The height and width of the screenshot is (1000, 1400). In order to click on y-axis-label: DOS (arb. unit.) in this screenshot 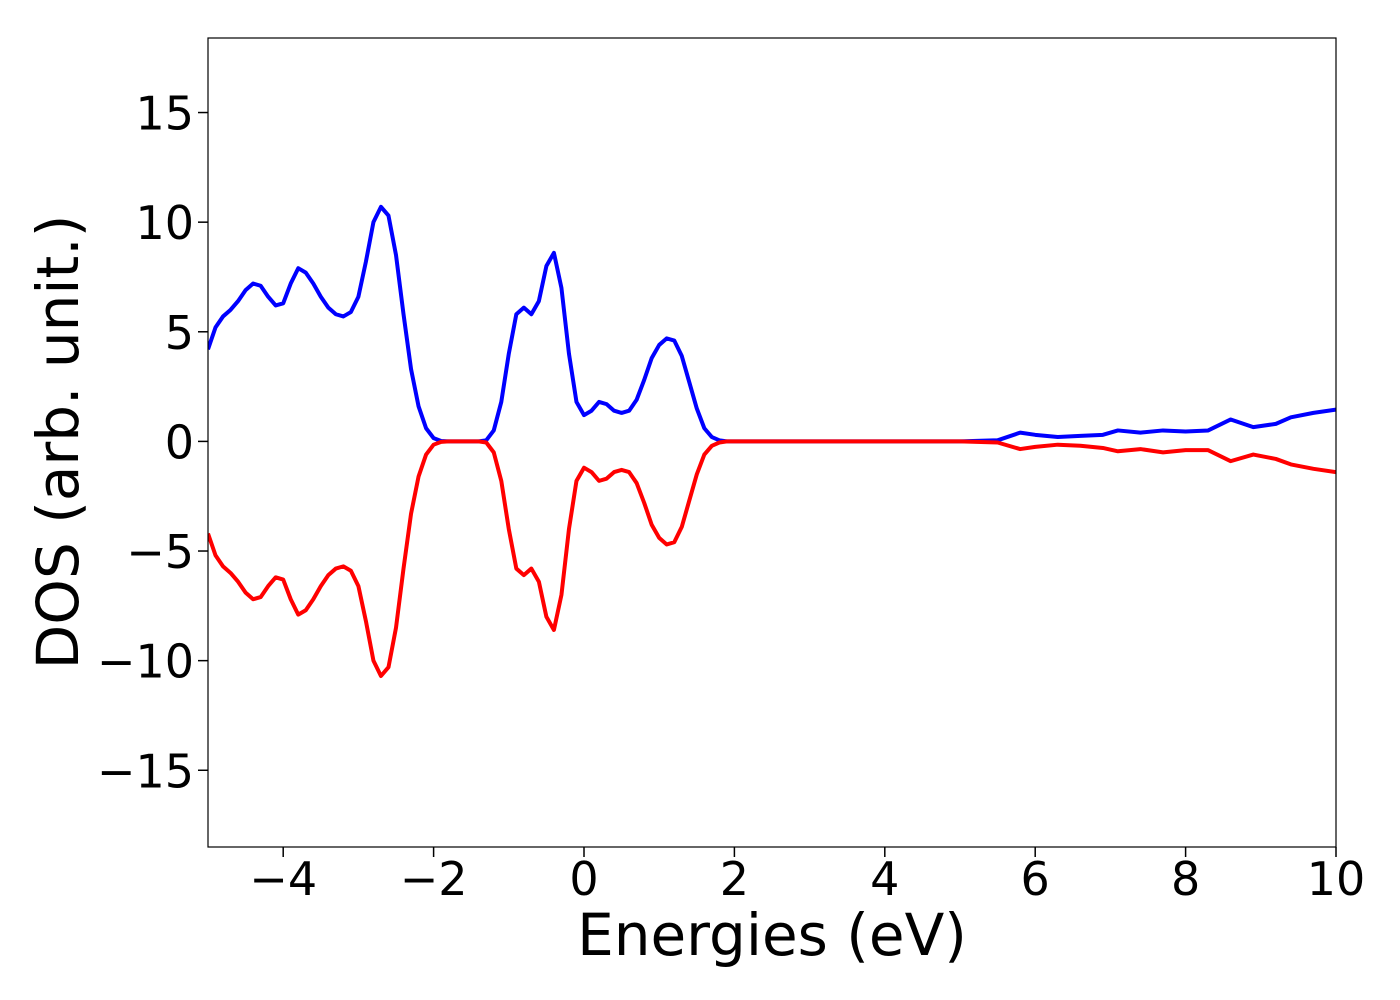, I will do `click(58, 442)`.